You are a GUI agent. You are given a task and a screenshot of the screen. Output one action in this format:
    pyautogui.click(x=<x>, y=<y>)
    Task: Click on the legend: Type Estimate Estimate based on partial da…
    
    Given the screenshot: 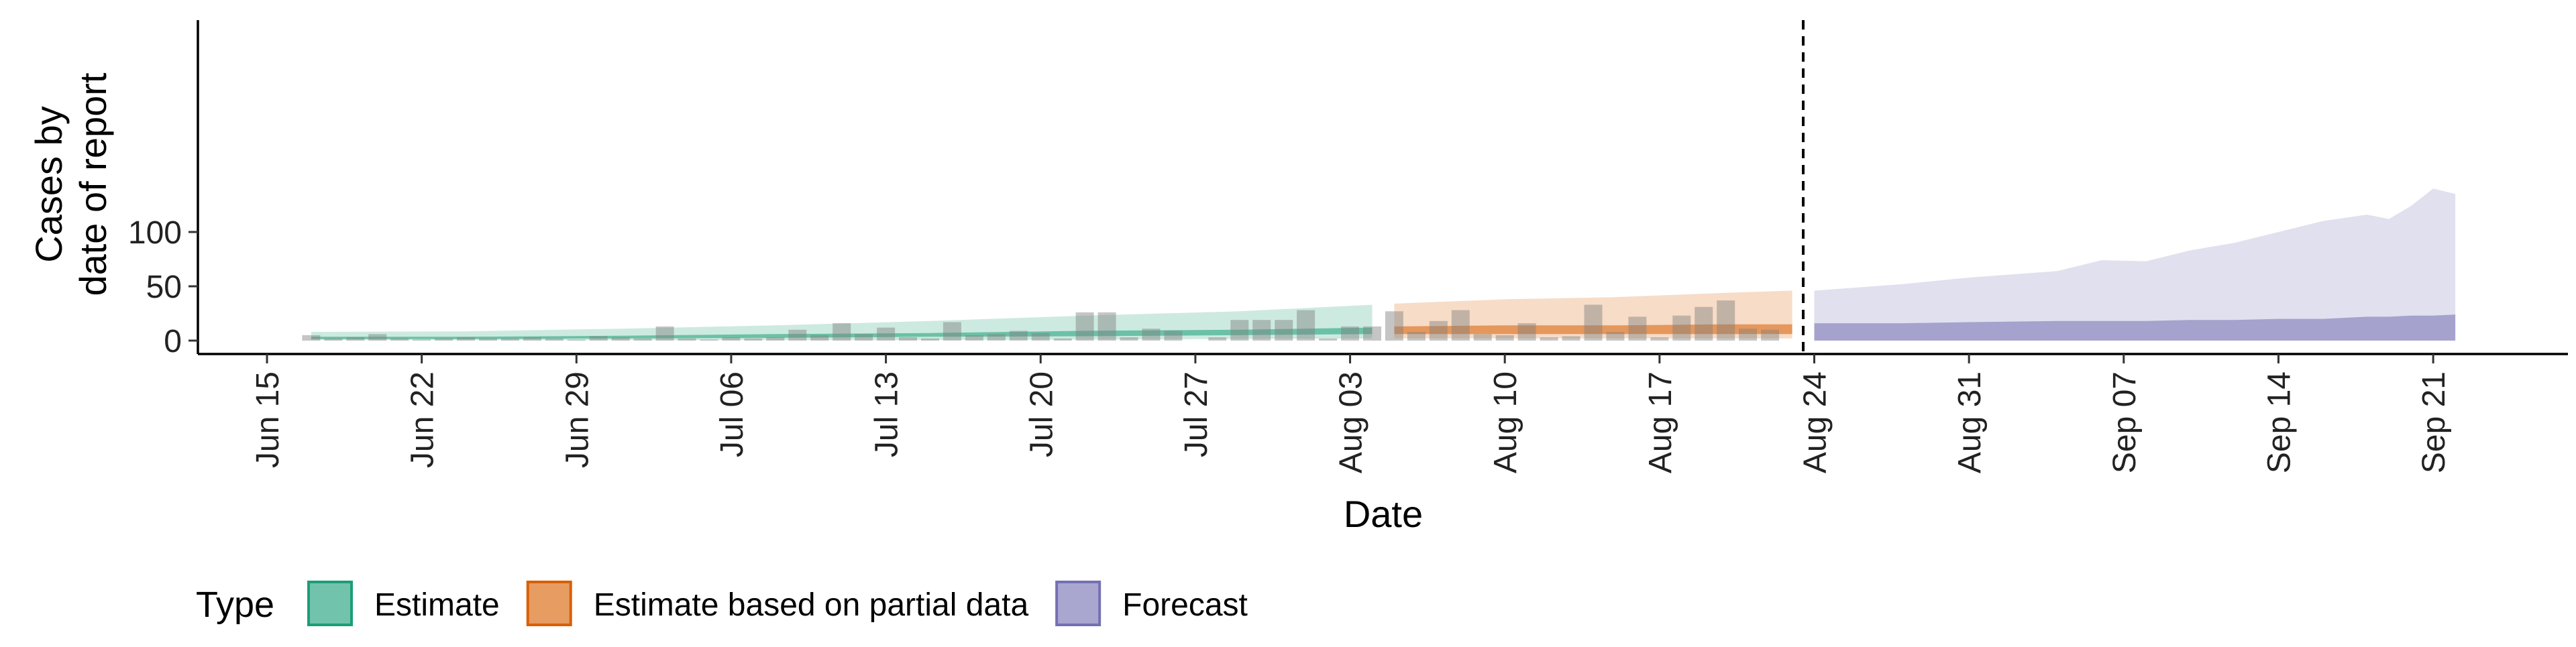 What is the action you would take?
    pyautogui.click(x=722, y=603)
    